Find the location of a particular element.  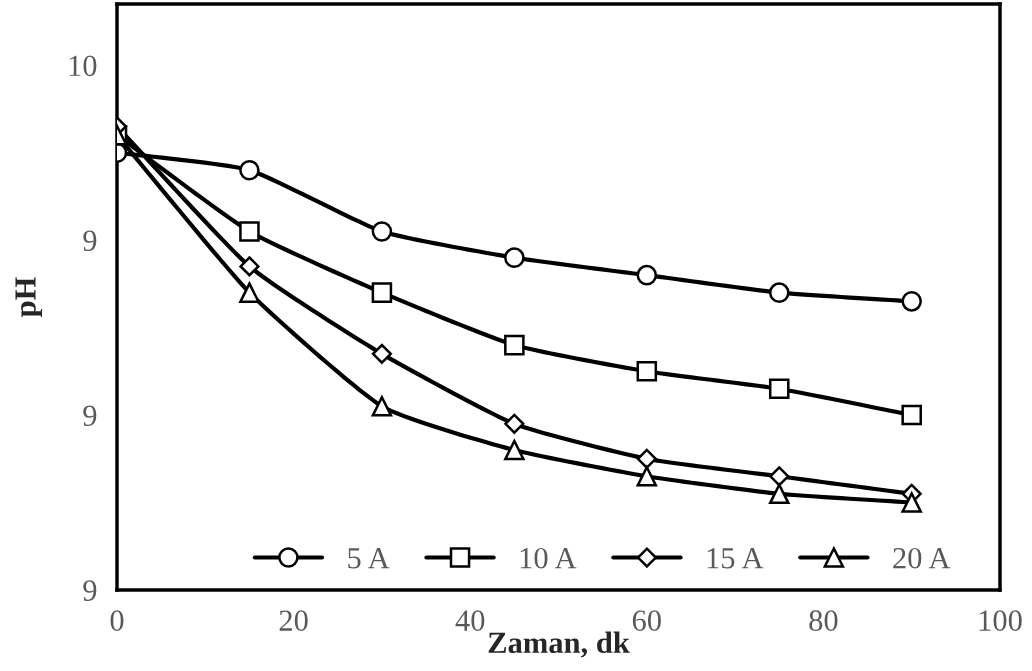

y-axis-title: pH is located at coordinates (28, 297).